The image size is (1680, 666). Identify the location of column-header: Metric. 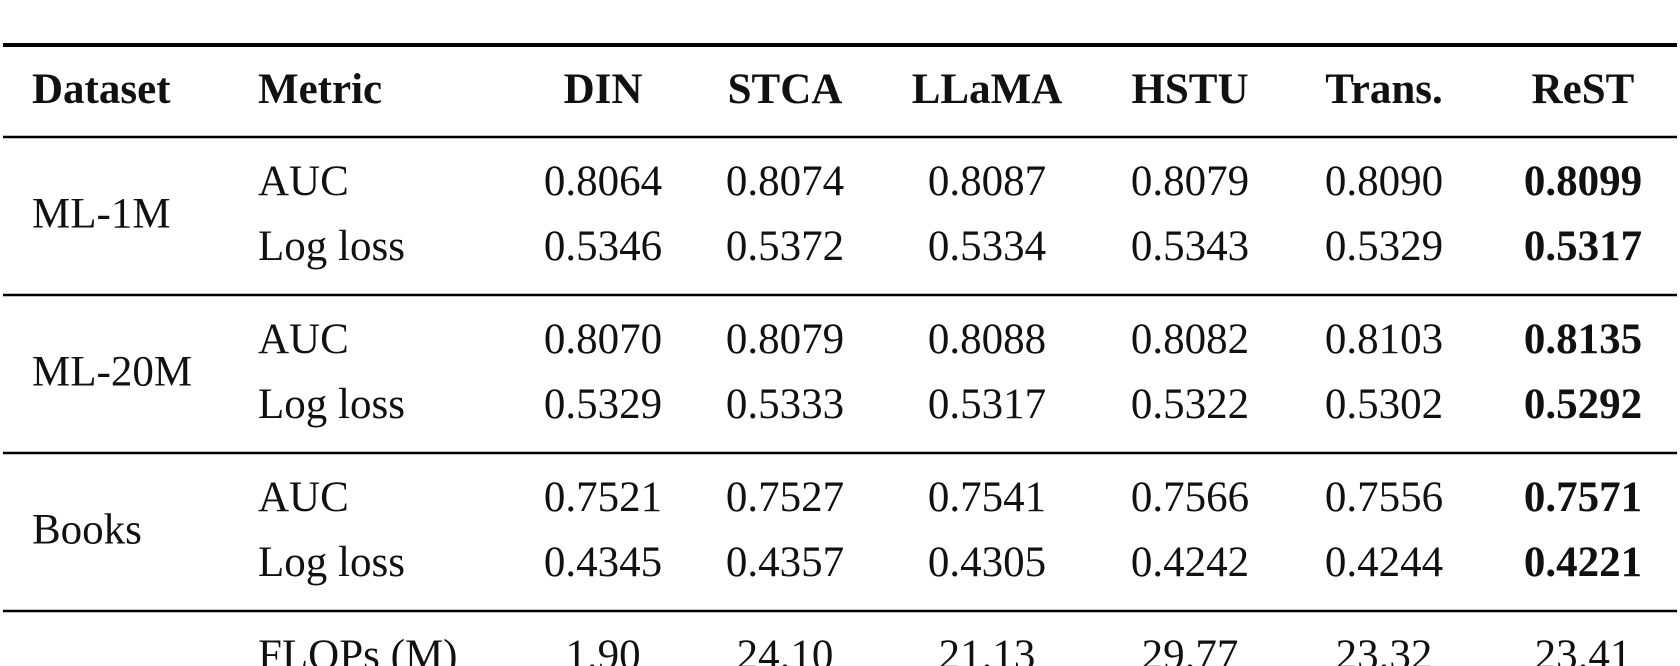
(320, 89).